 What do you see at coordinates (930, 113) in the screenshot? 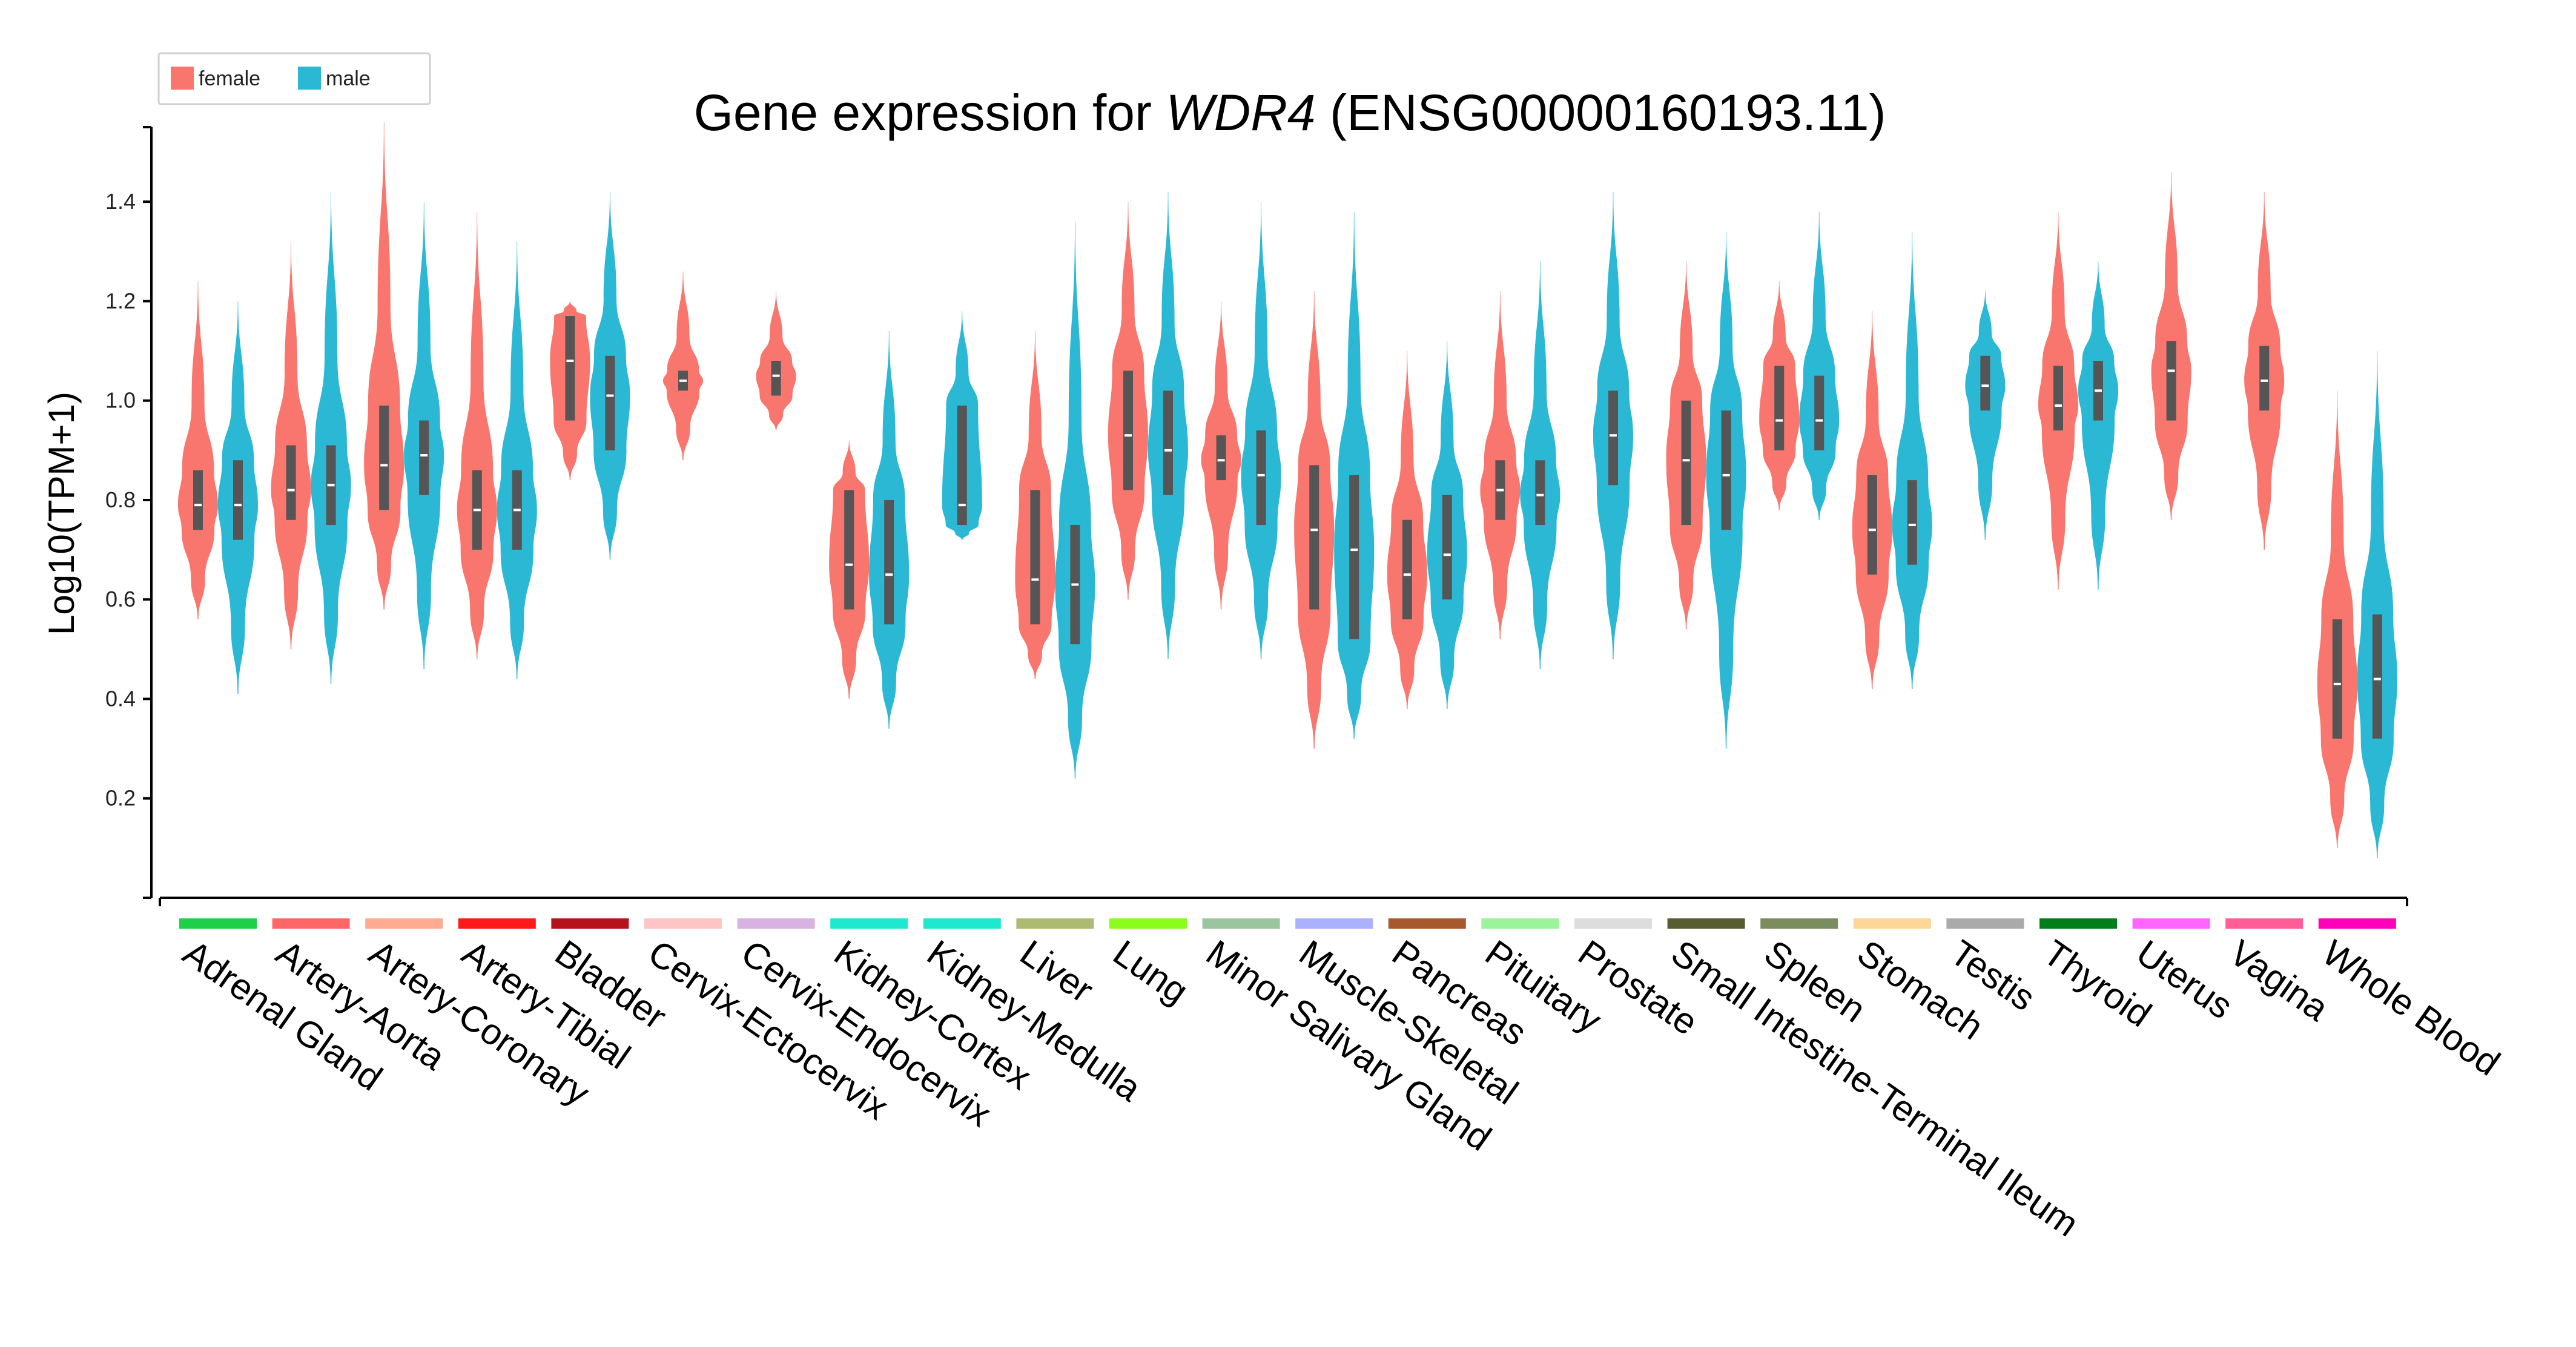
I see `chart-title-prefix: Gene expression for` at bounding box center [930, 113].